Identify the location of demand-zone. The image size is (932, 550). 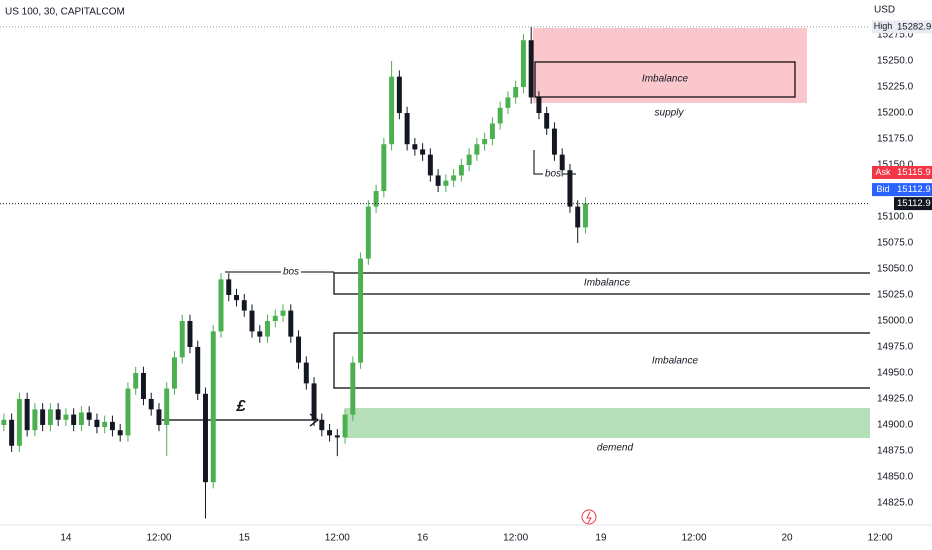
(619, 423).